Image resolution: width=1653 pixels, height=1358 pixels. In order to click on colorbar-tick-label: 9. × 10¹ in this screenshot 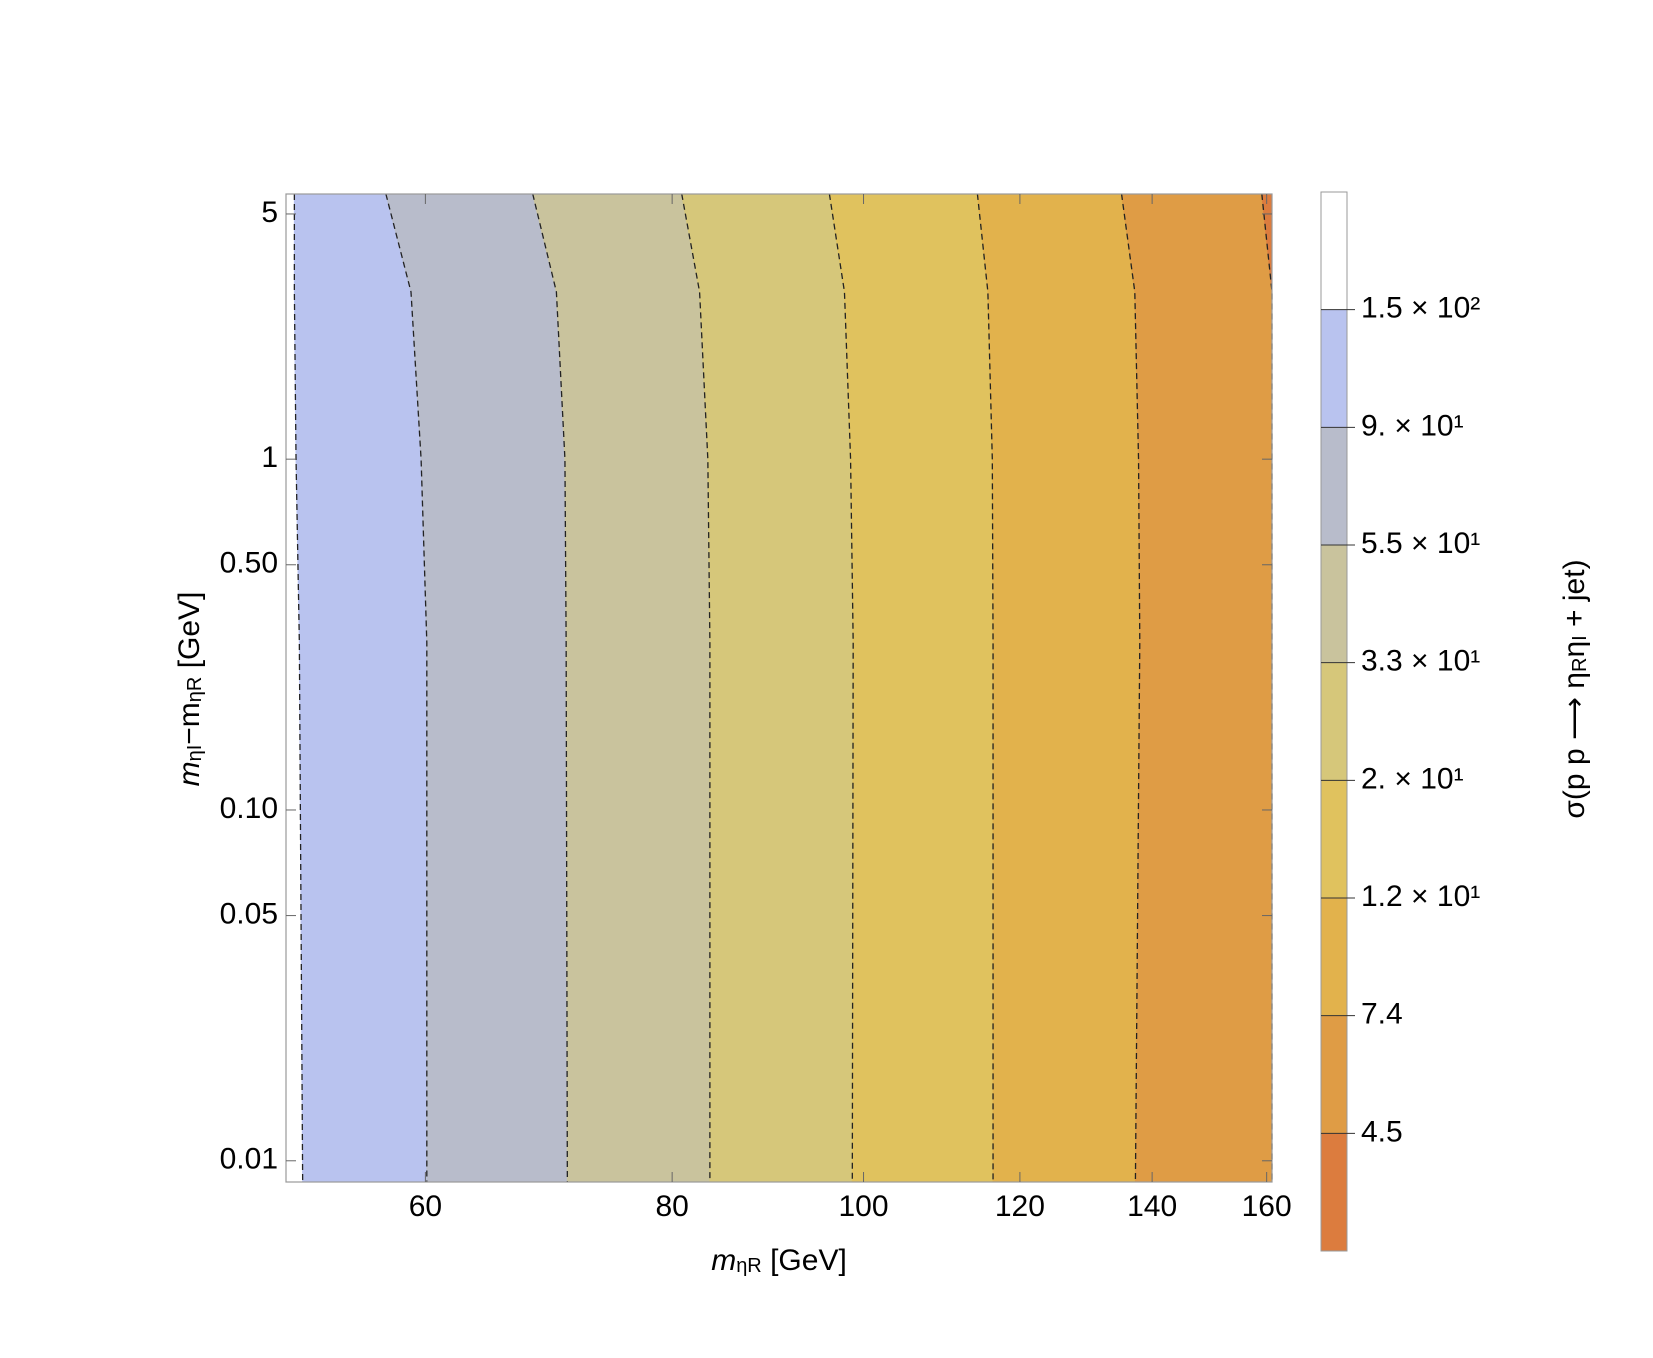, I will do `click(1412, 425)`.